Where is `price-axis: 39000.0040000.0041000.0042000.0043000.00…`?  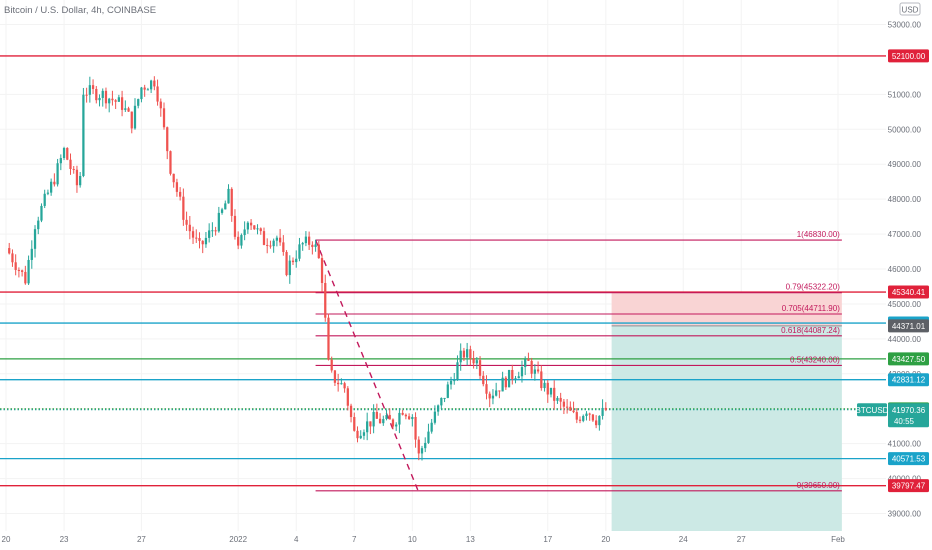
price-axis: 39000.0040000.0041000.0042000.0043000.00… is located at coordinates (905, 269).